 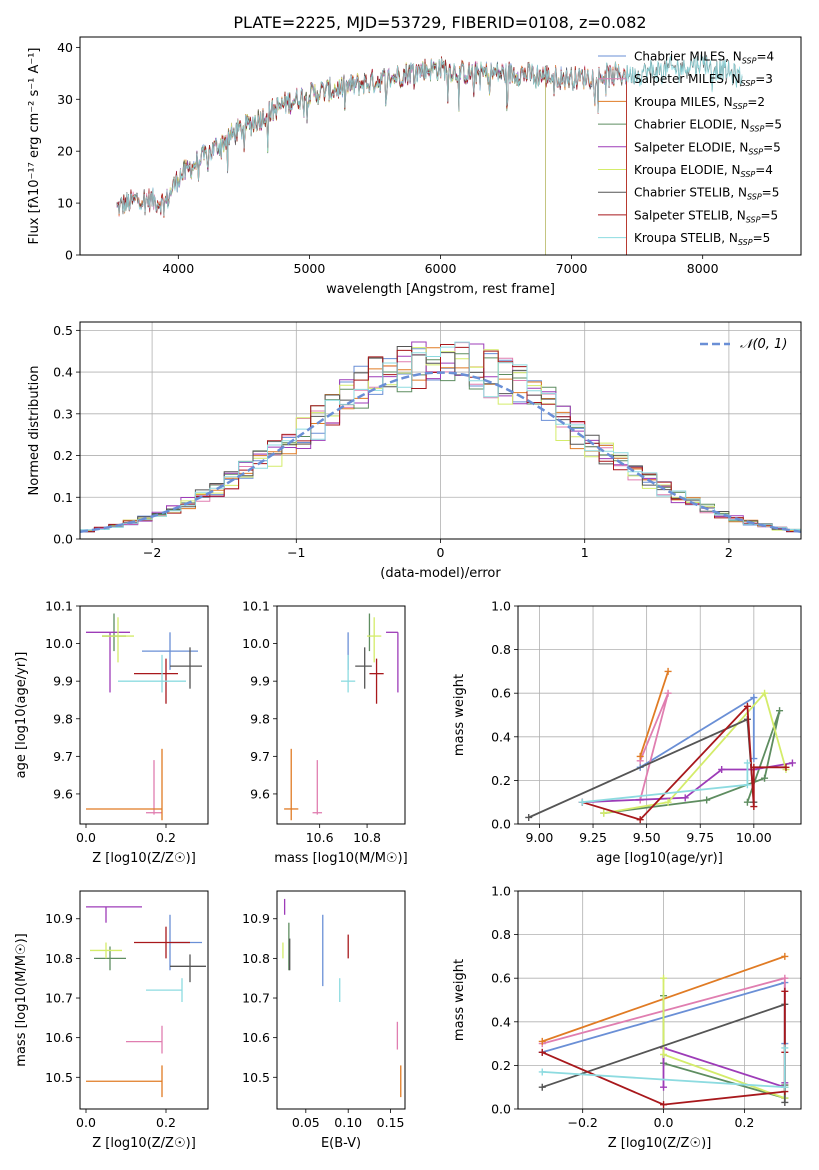 I want to click on y-tick-label: 0, so click(x=69, y=255).